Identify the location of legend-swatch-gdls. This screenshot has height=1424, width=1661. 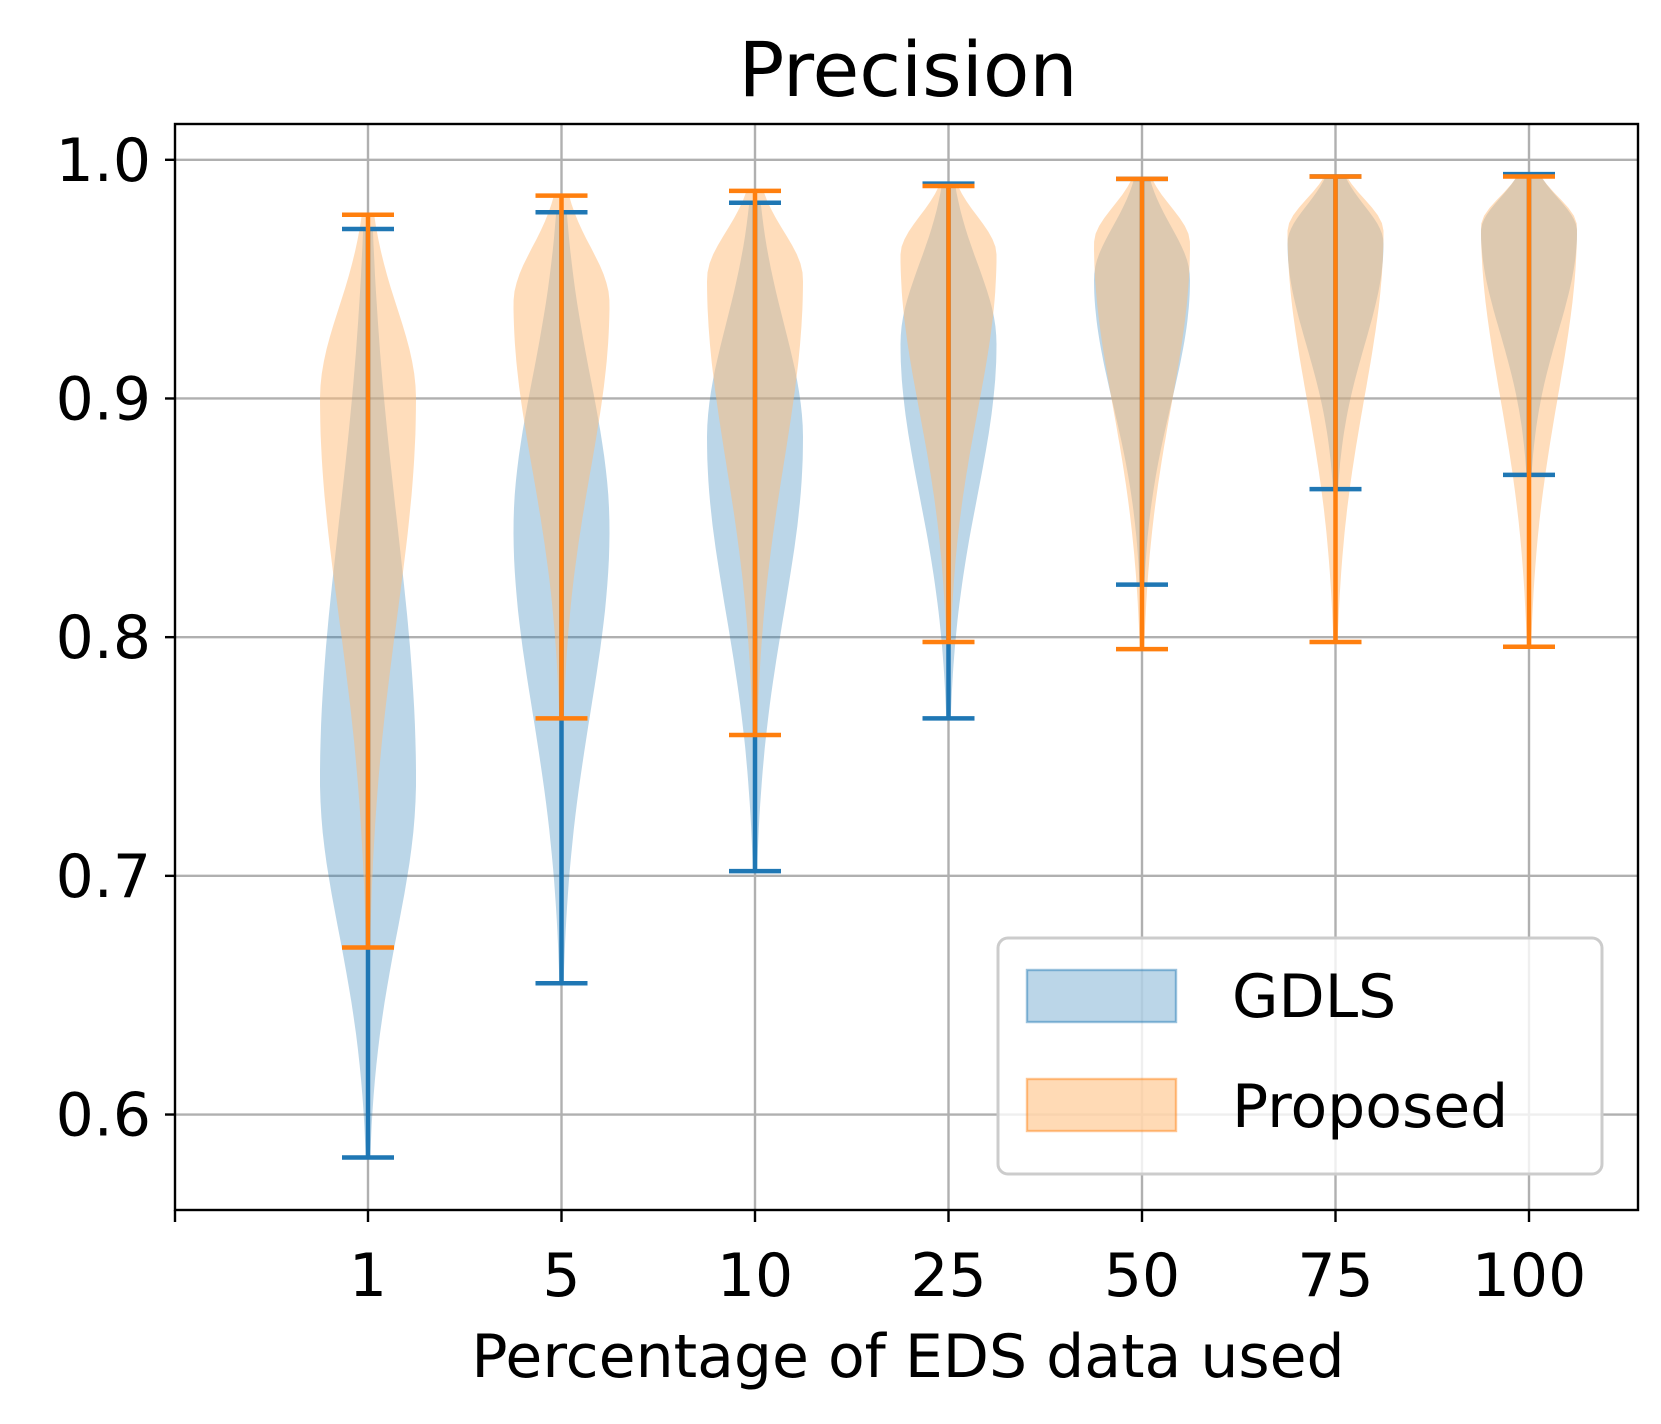
(1101, 996).